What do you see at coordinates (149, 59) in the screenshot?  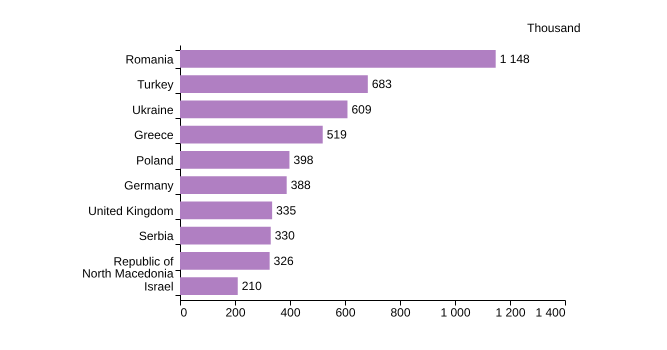 I see `y-tick-label: Romania` at bounding box center [149, 59].